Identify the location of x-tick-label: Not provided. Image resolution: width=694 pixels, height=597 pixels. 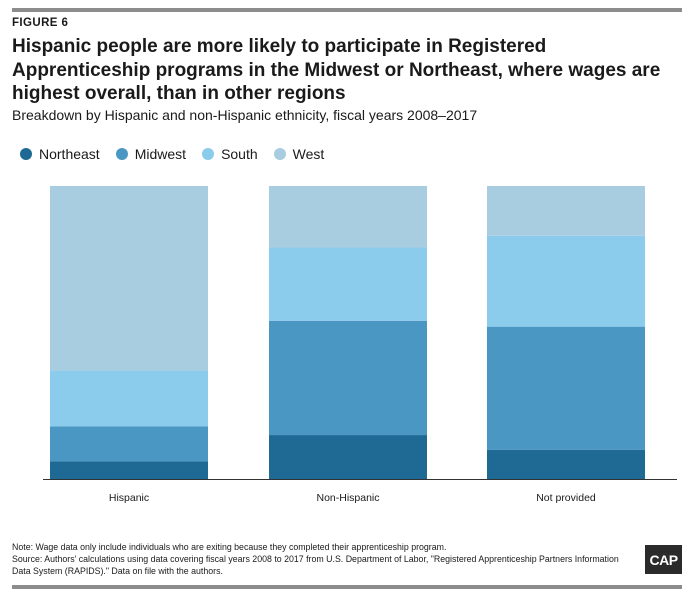
(566, 498).